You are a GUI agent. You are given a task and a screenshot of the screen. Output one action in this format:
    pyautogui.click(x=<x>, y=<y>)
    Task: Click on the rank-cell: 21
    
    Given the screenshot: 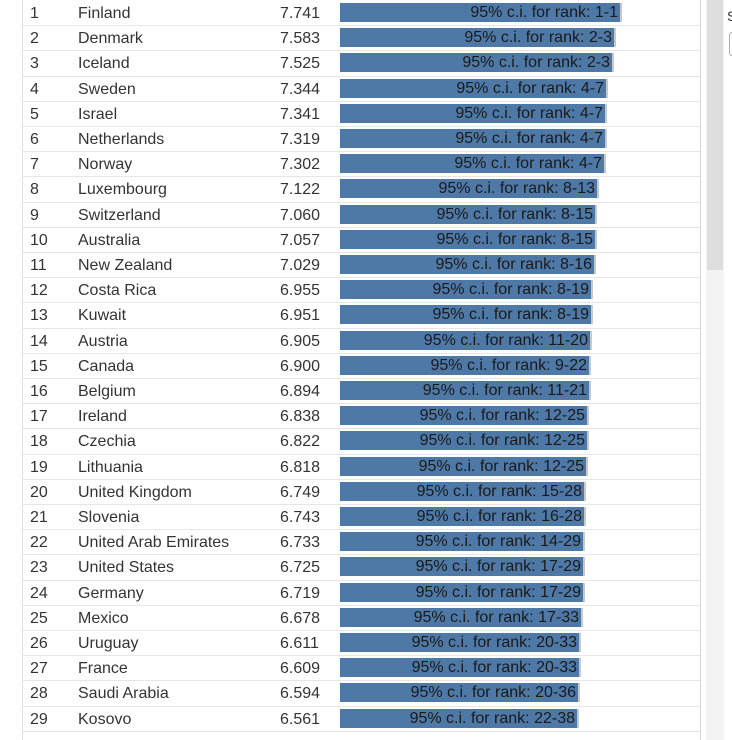 What is the action you would take?
    pyautogui.click(x=39, y=517)
    